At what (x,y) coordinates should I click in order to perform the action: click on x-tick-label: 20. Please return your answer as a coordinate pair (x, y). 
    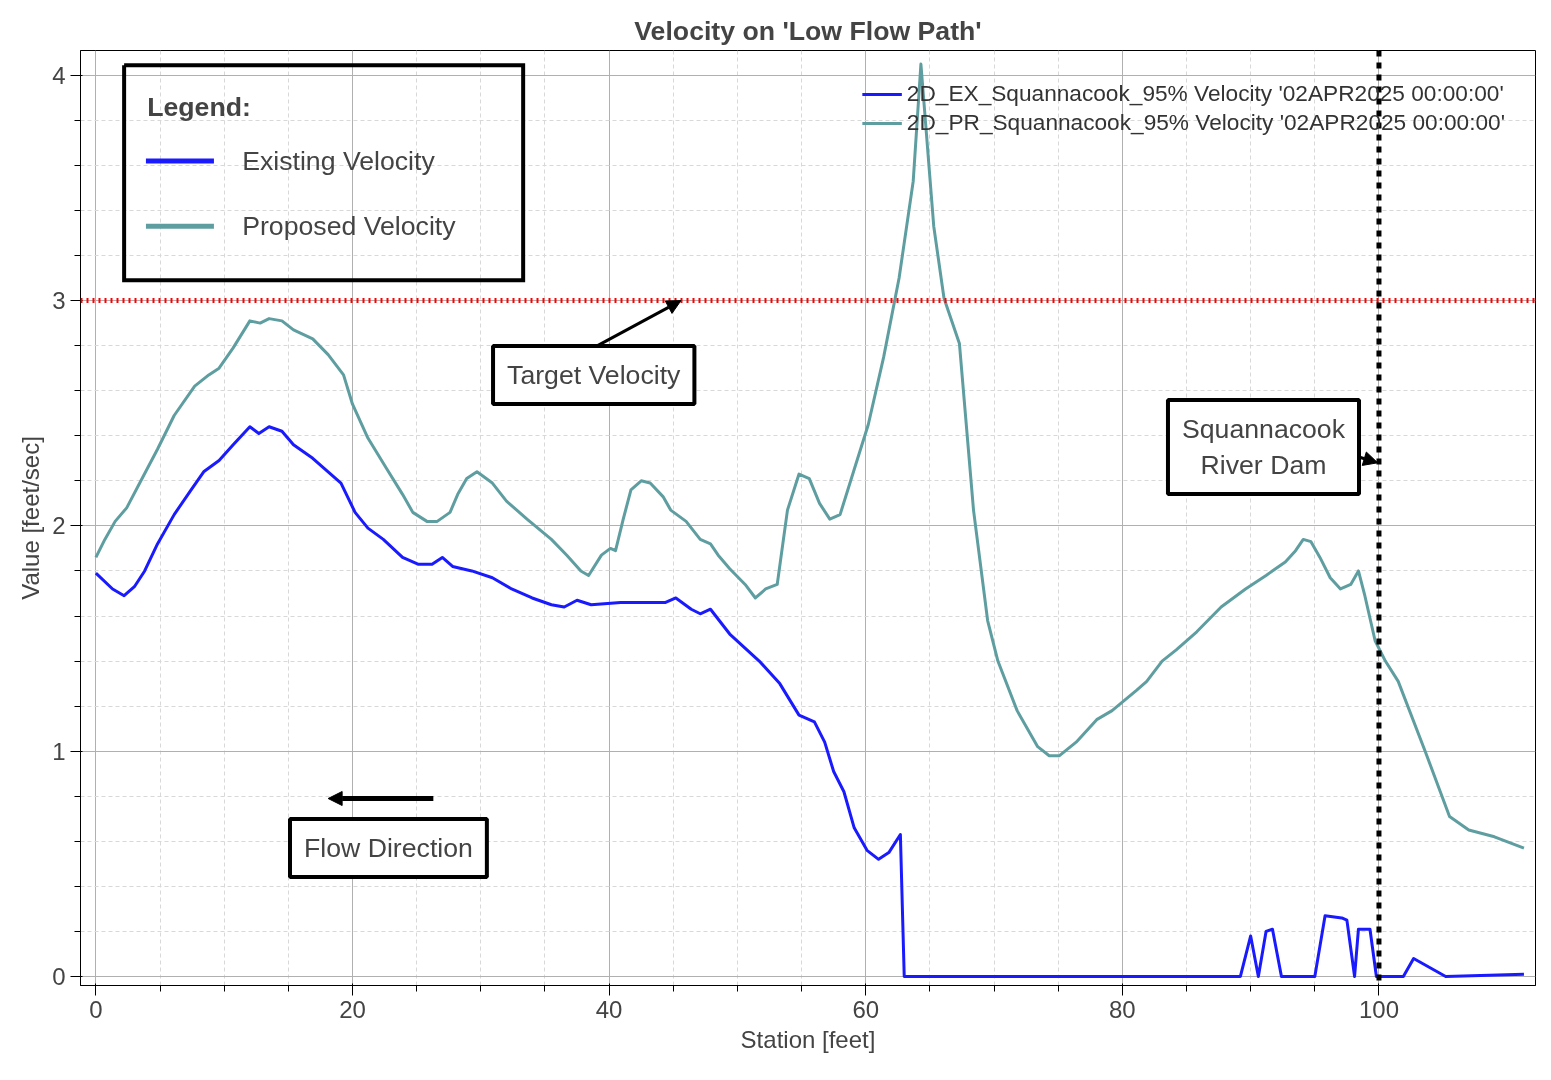
    Looking at the image, I should click on (352, 1009).